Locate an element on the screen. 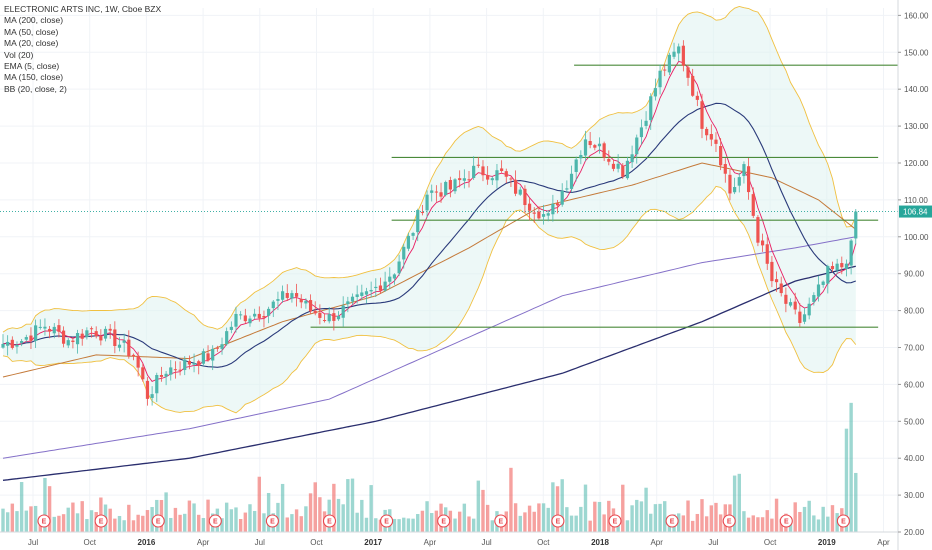 This screenshot has width=932, height=550. price-tick-label: 160.00 is located at coordinates (916, 15).